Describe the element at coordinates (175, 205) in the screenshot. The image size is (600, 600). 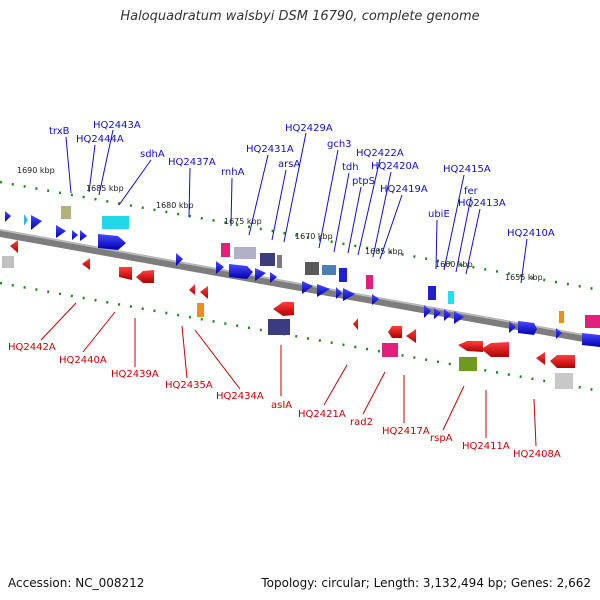
I see `scale-label: 1680 kbp` at that location.